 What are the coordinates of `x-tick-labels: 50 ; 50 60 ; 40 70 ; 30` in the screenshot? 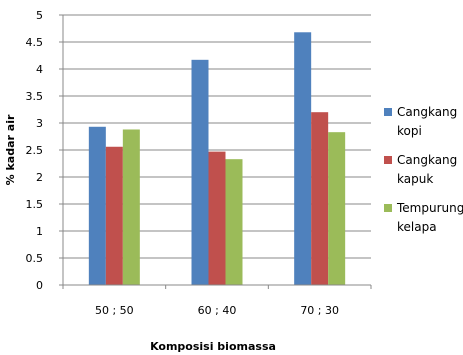 It's located at (217, 310).